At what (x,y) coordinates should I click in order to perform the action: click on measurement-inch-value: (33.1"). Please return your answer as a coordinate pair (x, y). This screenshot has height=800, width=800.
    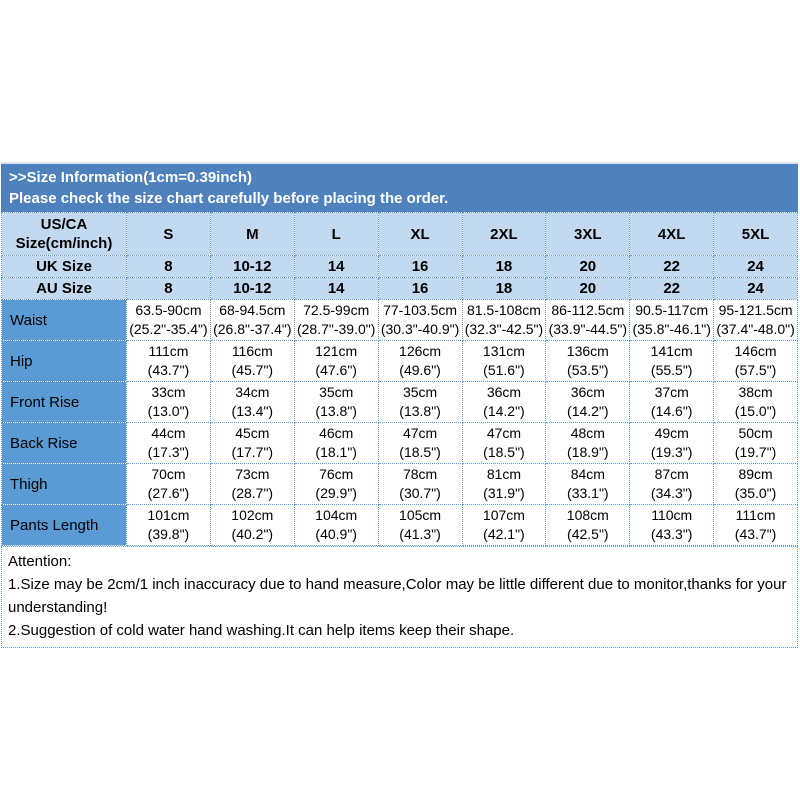
    Looking at the image, I should click on (588, 493).